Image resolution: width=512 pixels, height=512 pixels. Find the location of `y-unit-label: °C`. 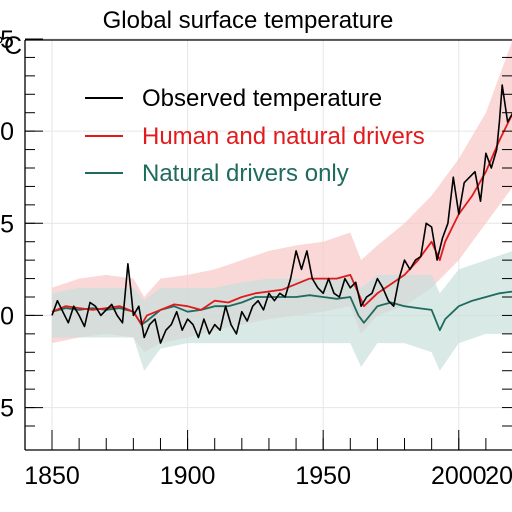

y-unit-label: °C is located at coordinates (11, 46).